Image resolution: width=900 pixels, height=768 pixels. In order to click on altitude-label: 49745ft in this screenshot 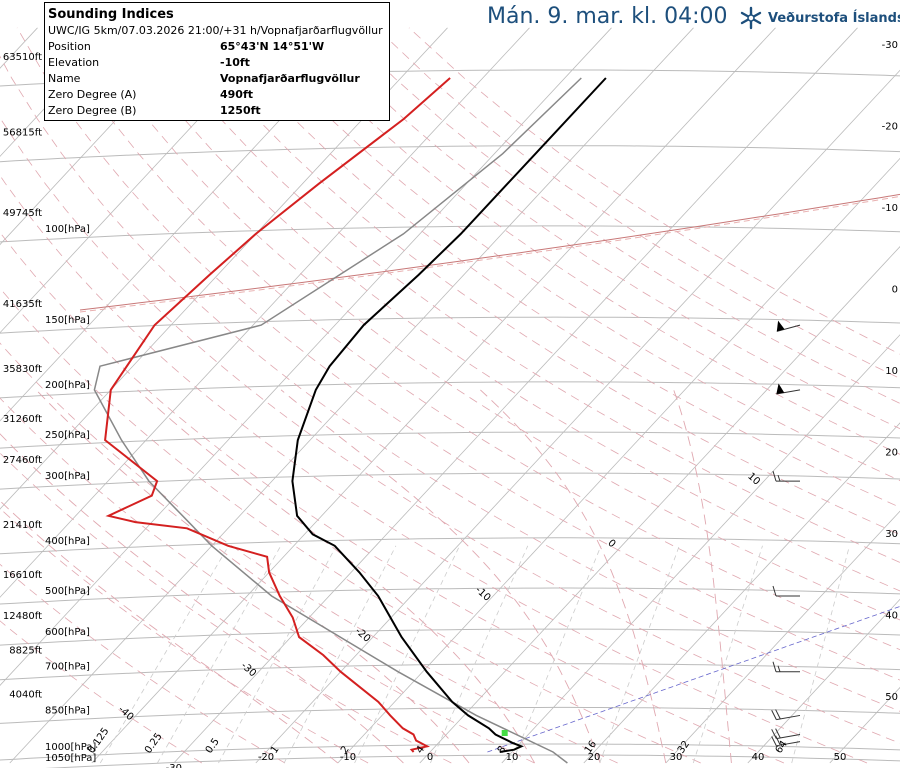, I will do `click(22, 213)`.